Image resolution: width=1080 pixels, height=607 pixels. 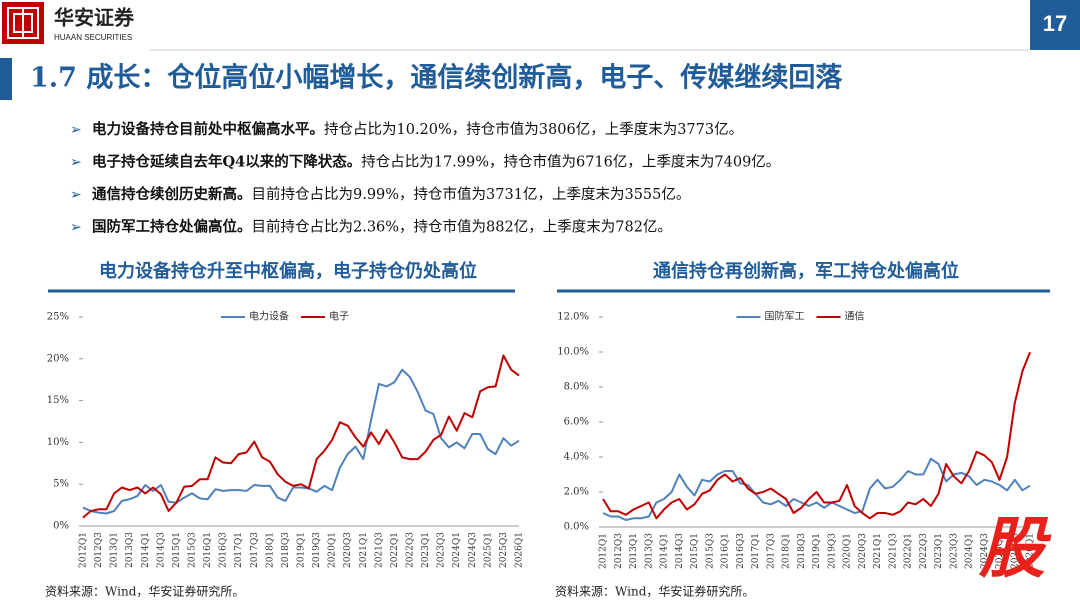 I want to click on x-tick-label: 2025Q1, so click(x=1000, y=551).